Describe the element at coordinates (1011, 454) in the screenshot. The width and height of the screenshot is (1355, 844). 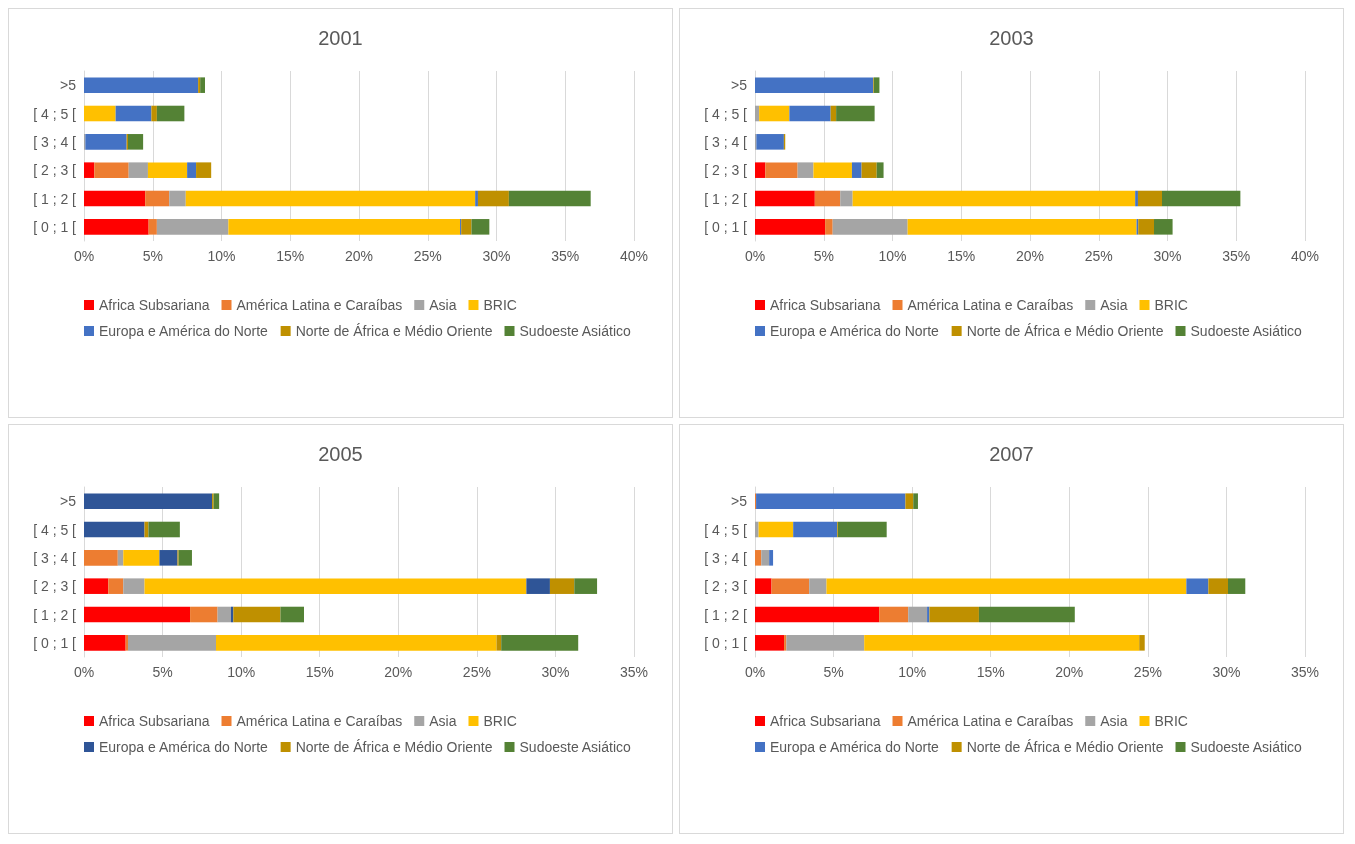
I see `chart-title: 2007` at that location.